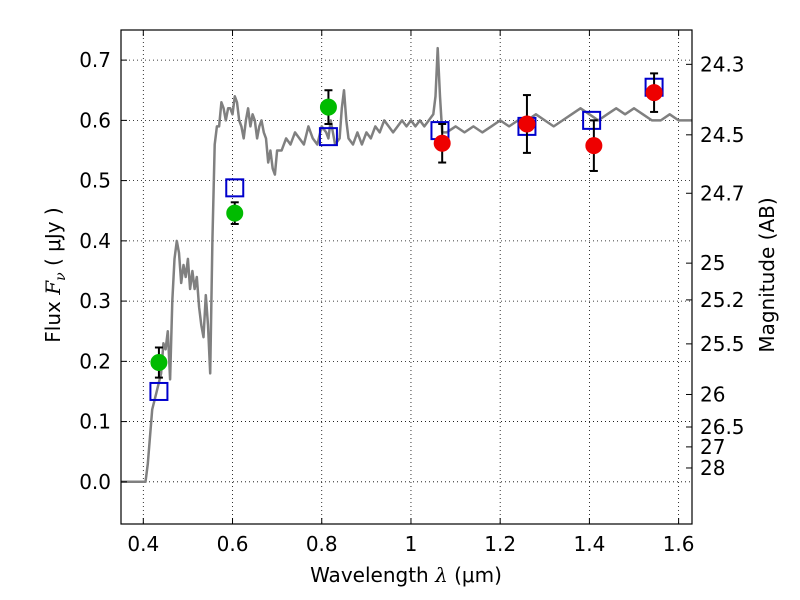  Describe the element at coordinates (55, 274) in the screenshot. I see `y-axis-title: Flux Fν ( μJy )` at that location.